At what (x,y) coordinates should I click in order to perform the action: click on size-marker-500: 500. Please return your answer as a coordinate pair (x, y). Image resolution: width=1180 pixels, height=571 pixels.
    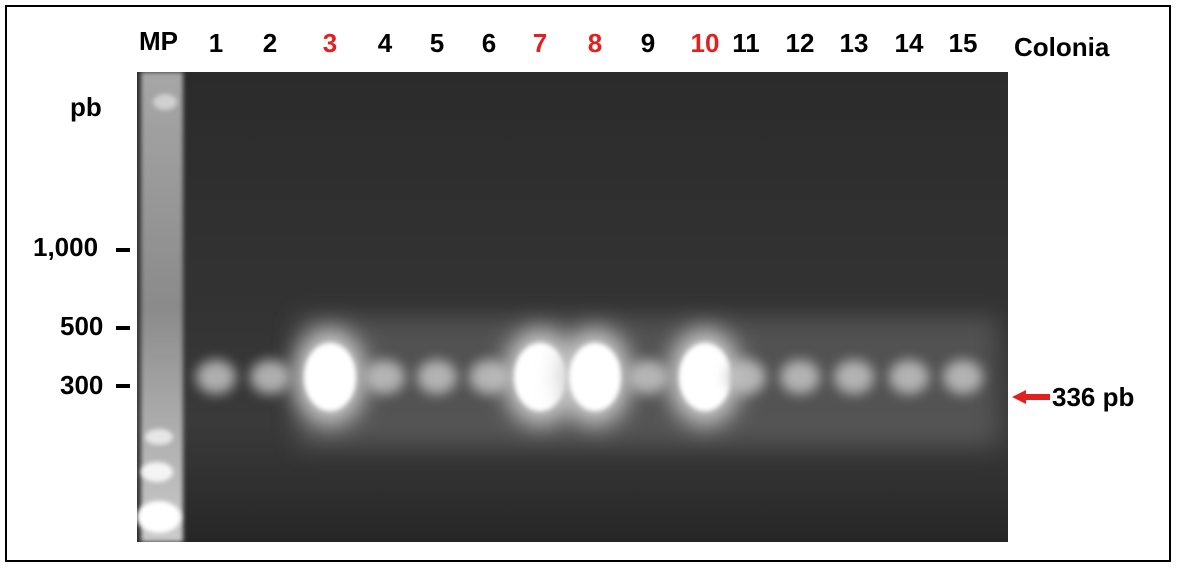
    Looking at the image, I should click on (82, 326).